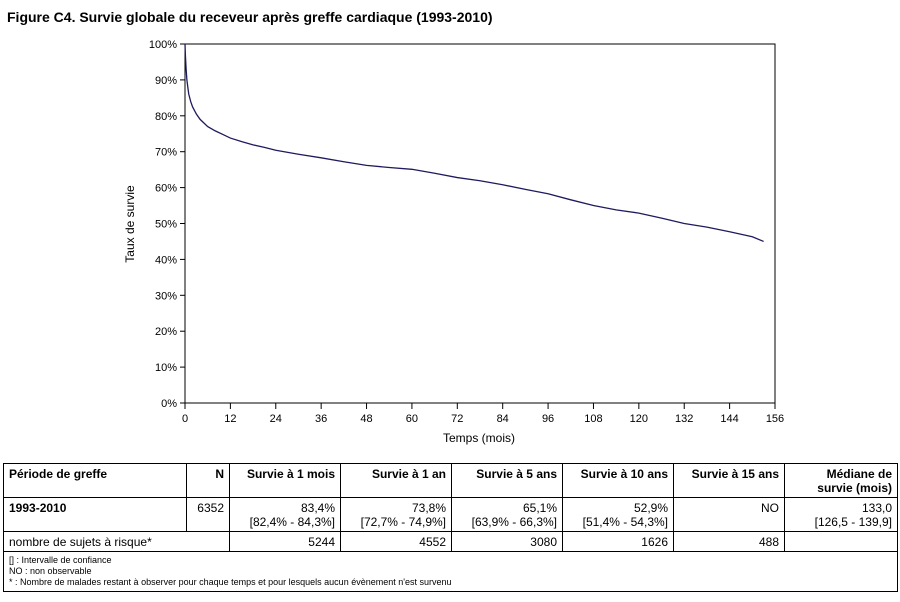 This screenshot has width=900, height=602. I want to click on confidence-interval: [72,7% - 74,9%], so click(403, 522).